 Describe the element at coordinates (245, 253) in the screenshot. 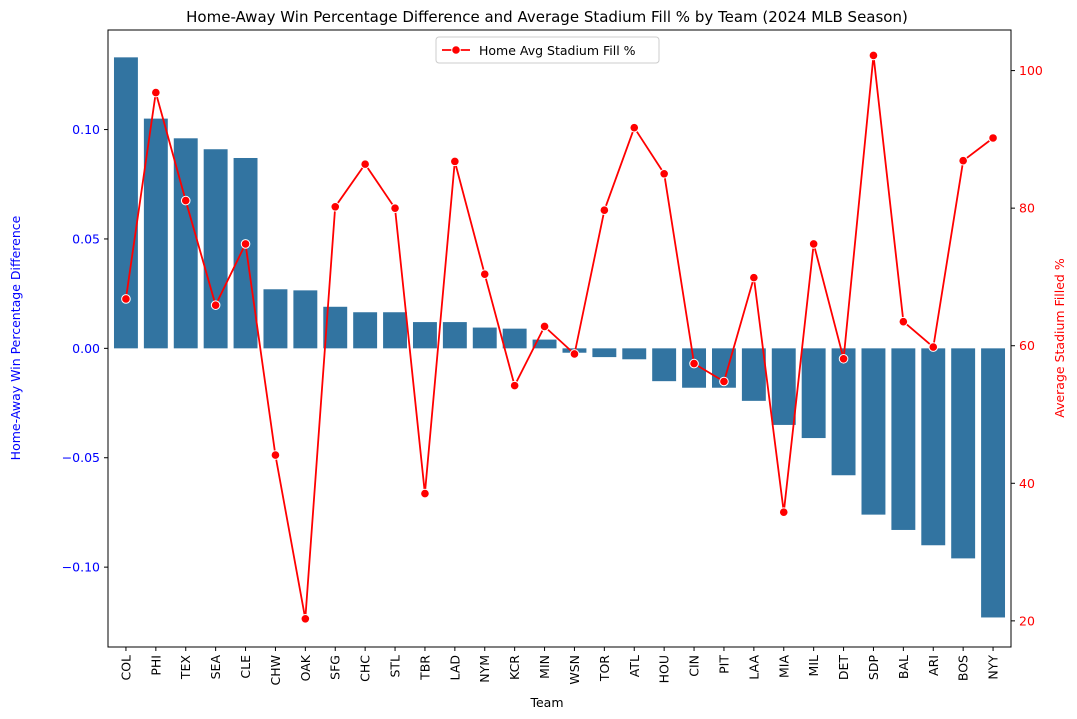

I see `bar-cle` at that location.